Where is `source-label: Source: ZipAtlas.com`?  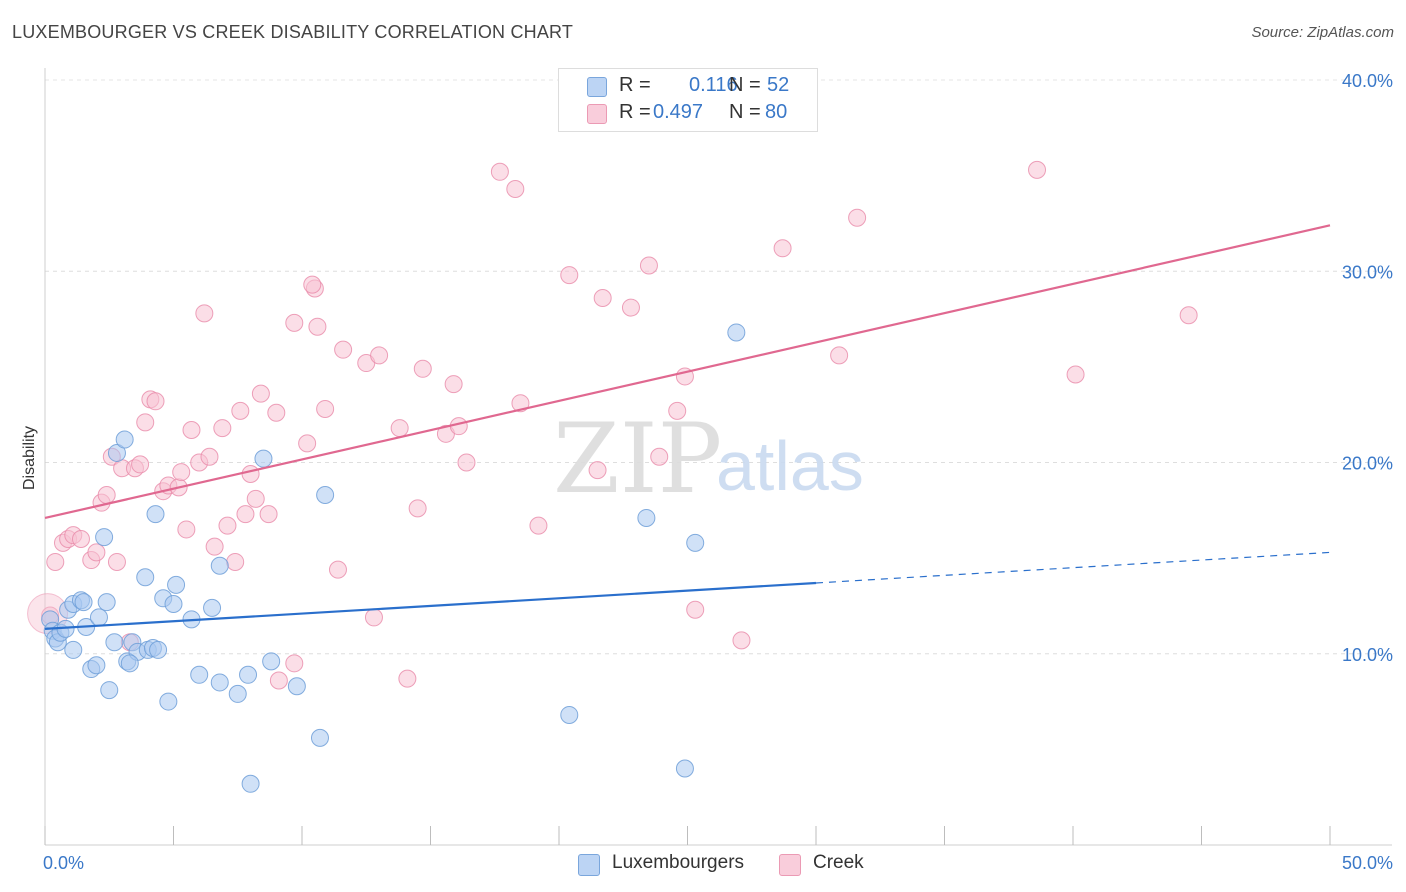
source-label: Source: ZipAtlas.com is located at coordinates (1322, 32).